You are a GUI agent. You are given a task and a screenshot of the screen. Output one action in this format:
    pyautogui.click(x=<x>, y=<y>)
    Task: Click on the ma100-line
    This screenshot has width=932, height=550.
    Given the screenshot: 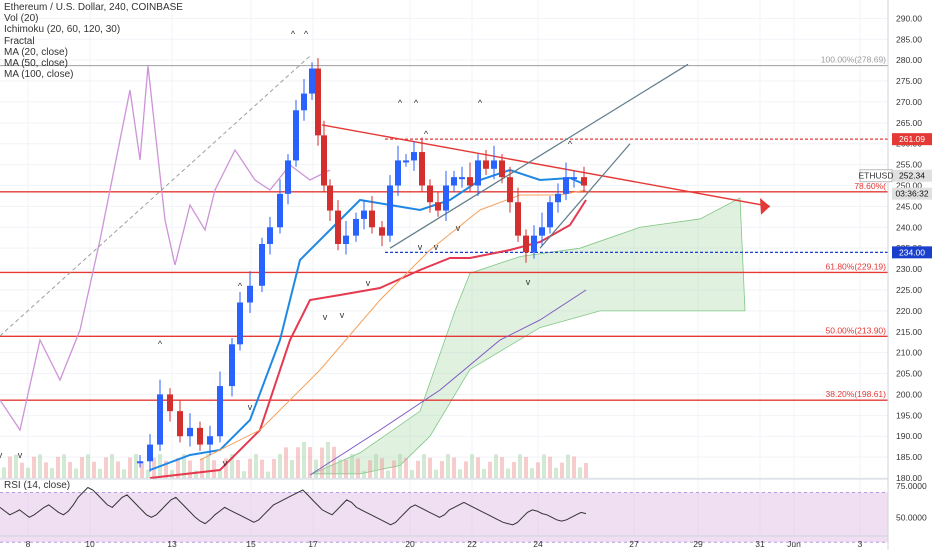 What is the action you would take?
    pyautogui.click(x=448, y=382)
    